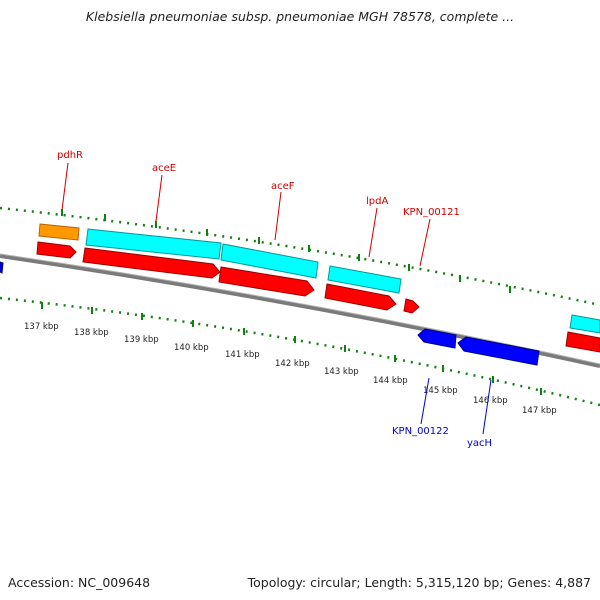  I want to click on gene-label-KPN_00121: KPN_00121, so click(431, 212).